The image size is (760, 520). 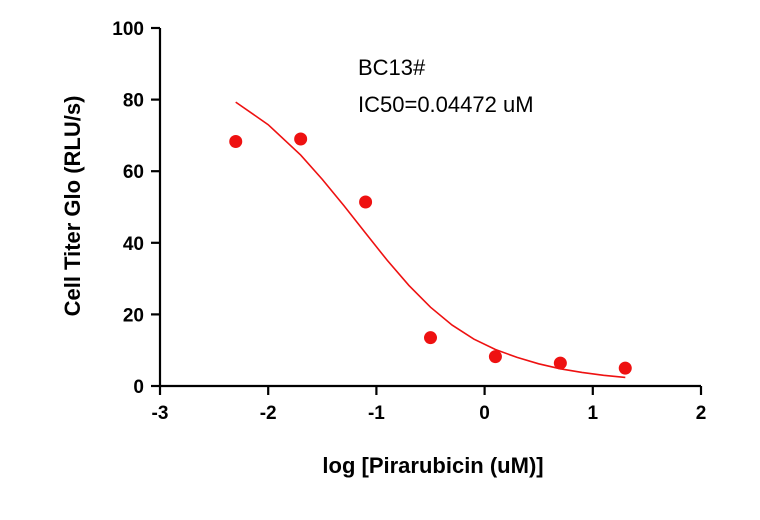 I want to click on y-tick-label: 80, so click(x=133, y=101).